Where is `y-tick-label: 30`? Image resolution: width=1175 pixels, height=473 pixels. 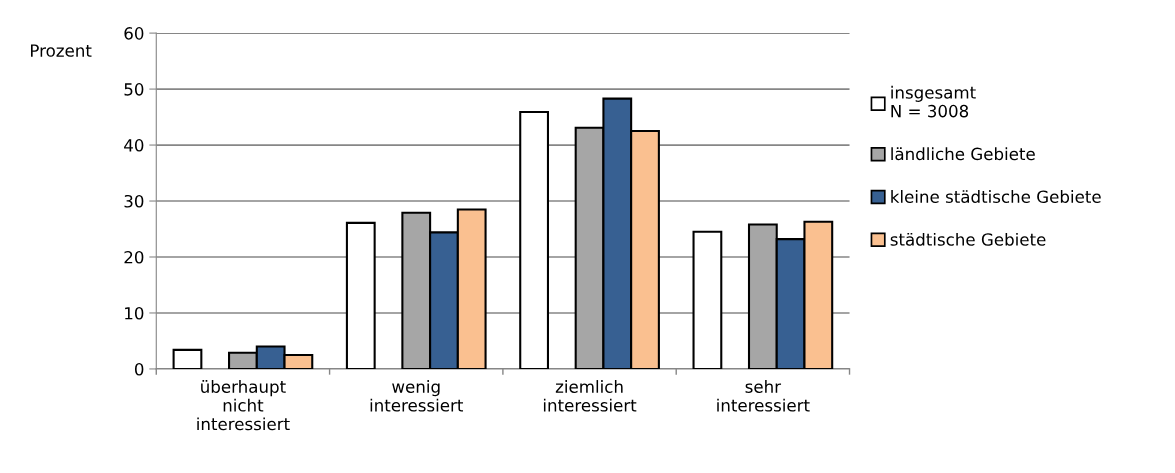
y-tick-label: 30 is located at coordinates (134, 201).